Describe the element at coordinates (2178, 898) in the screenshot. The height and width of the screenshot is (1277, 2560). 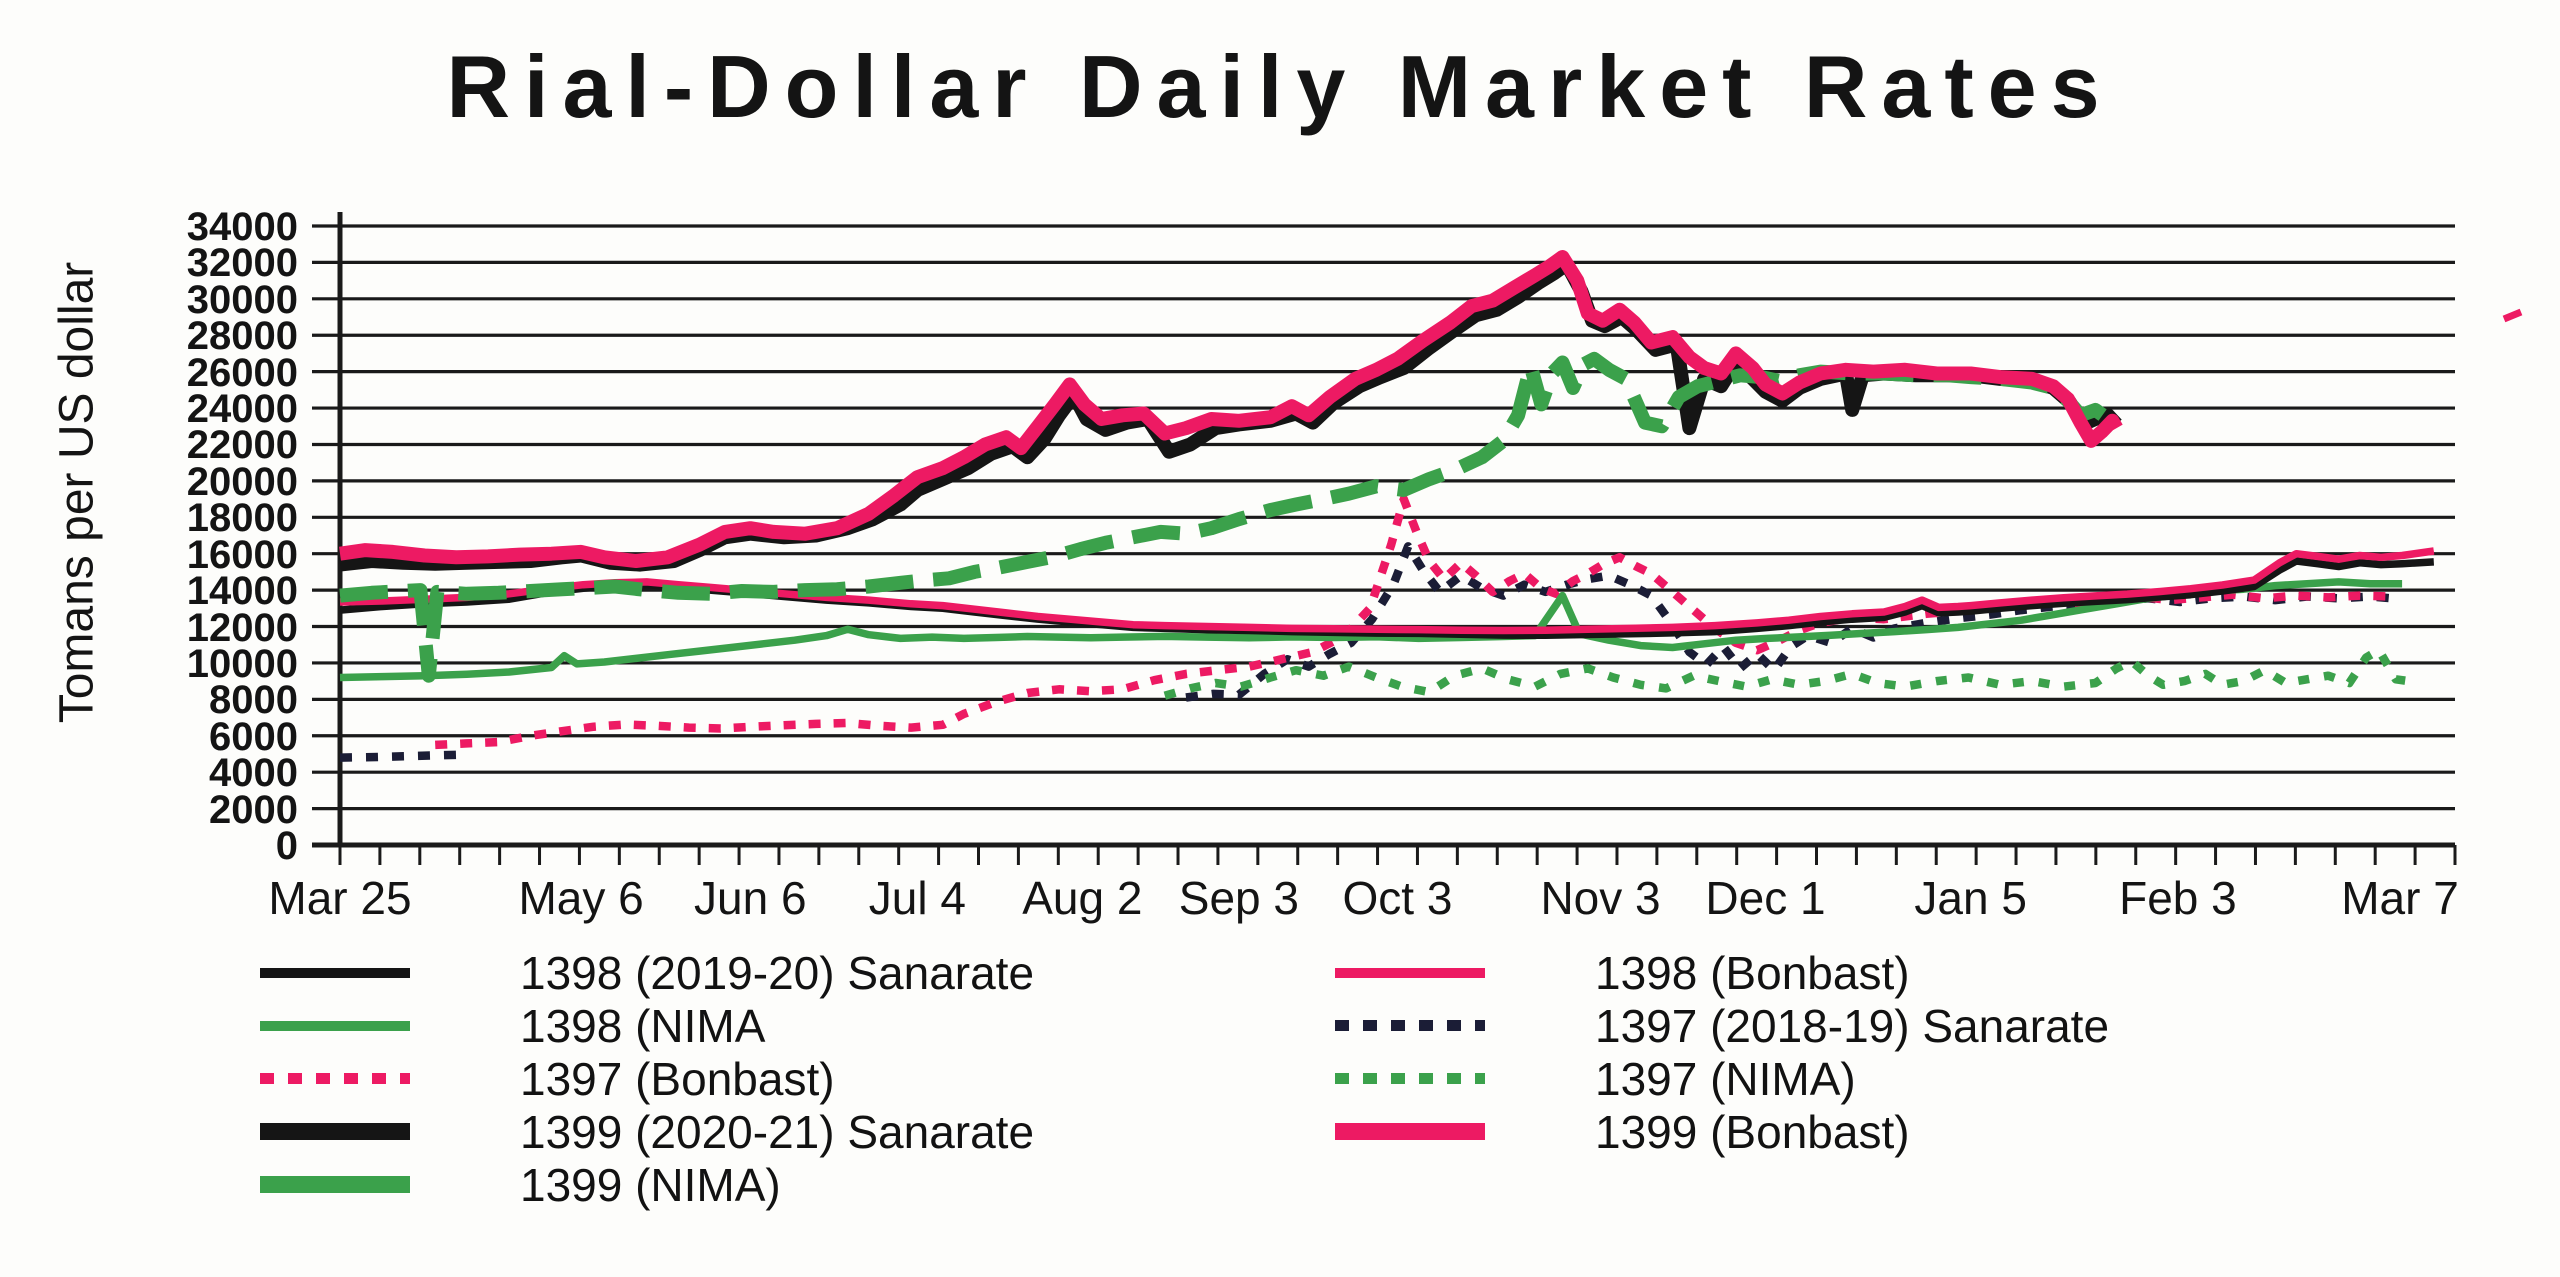
I see `x-tick-label: Feb 3` at that location.